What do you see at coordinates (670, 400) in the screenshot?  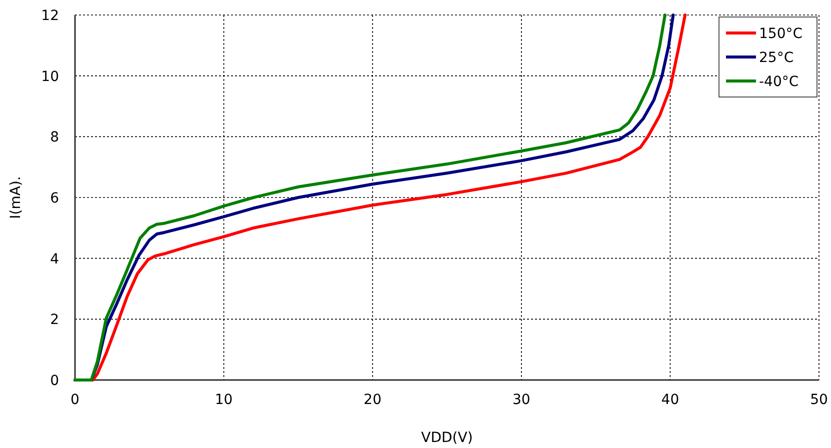 I see `x-tick-label: 40` at bounding box center [670, 400].